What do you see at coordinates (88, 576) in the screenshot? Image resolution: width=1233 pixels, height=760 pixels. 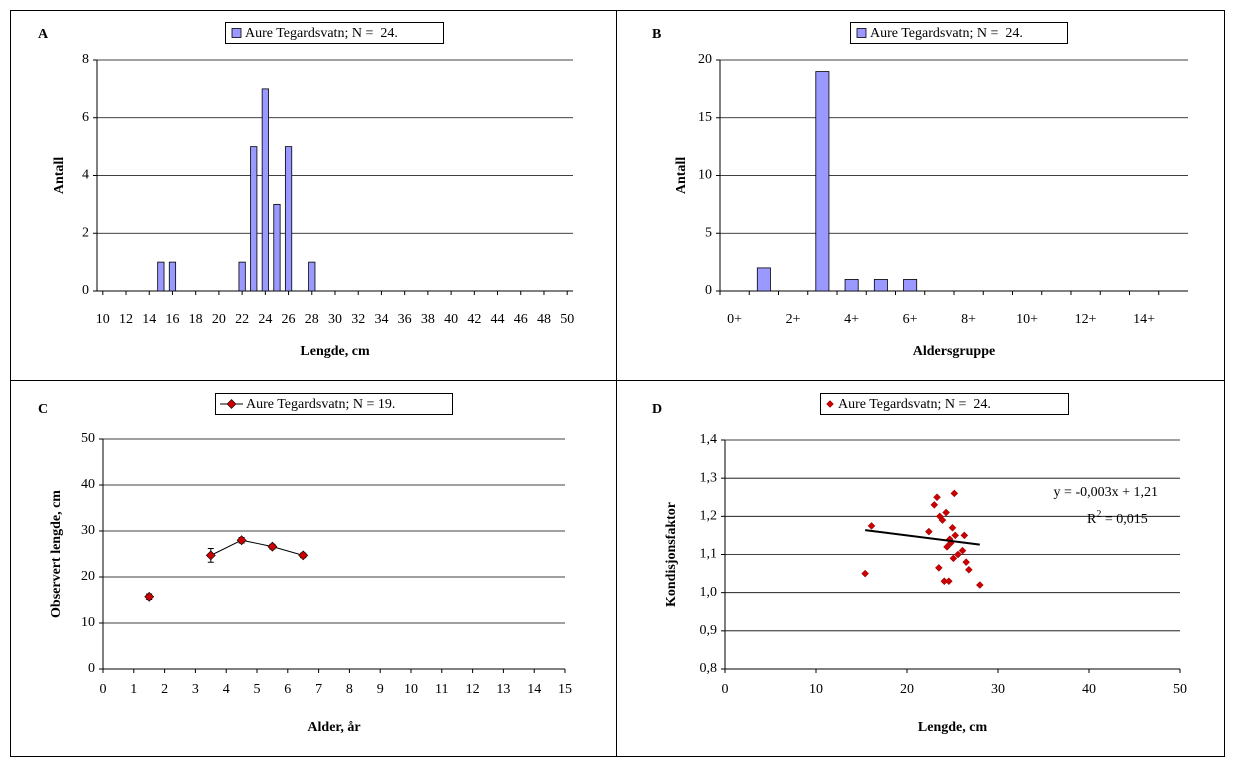 I see `y-tick-label: 20` at bounding box center [88, 576].